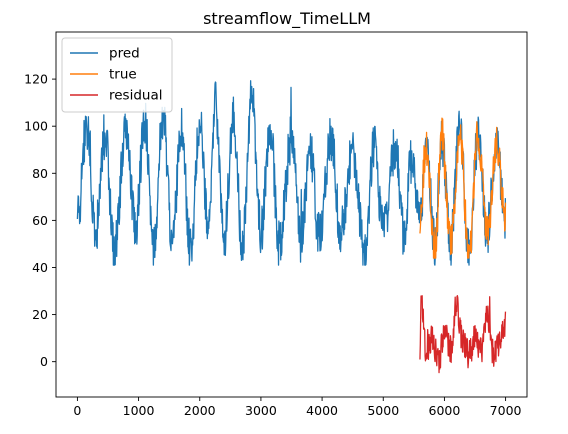  What do you see at coordinates (36, 126) in the screenshot?
I see `y-tick-label: 100` at bounding box center [36, 126].